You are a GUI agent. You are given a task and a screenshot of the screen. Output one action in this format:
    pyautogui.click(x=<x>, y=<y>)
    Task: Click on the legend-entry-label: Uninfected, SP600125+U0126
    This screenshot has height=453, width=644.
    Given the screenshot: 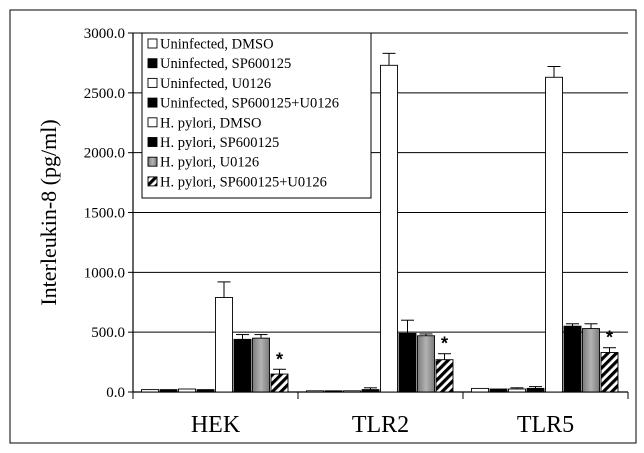 What is the action you would take?
    pyautogui.click(x=249, y=104)
    